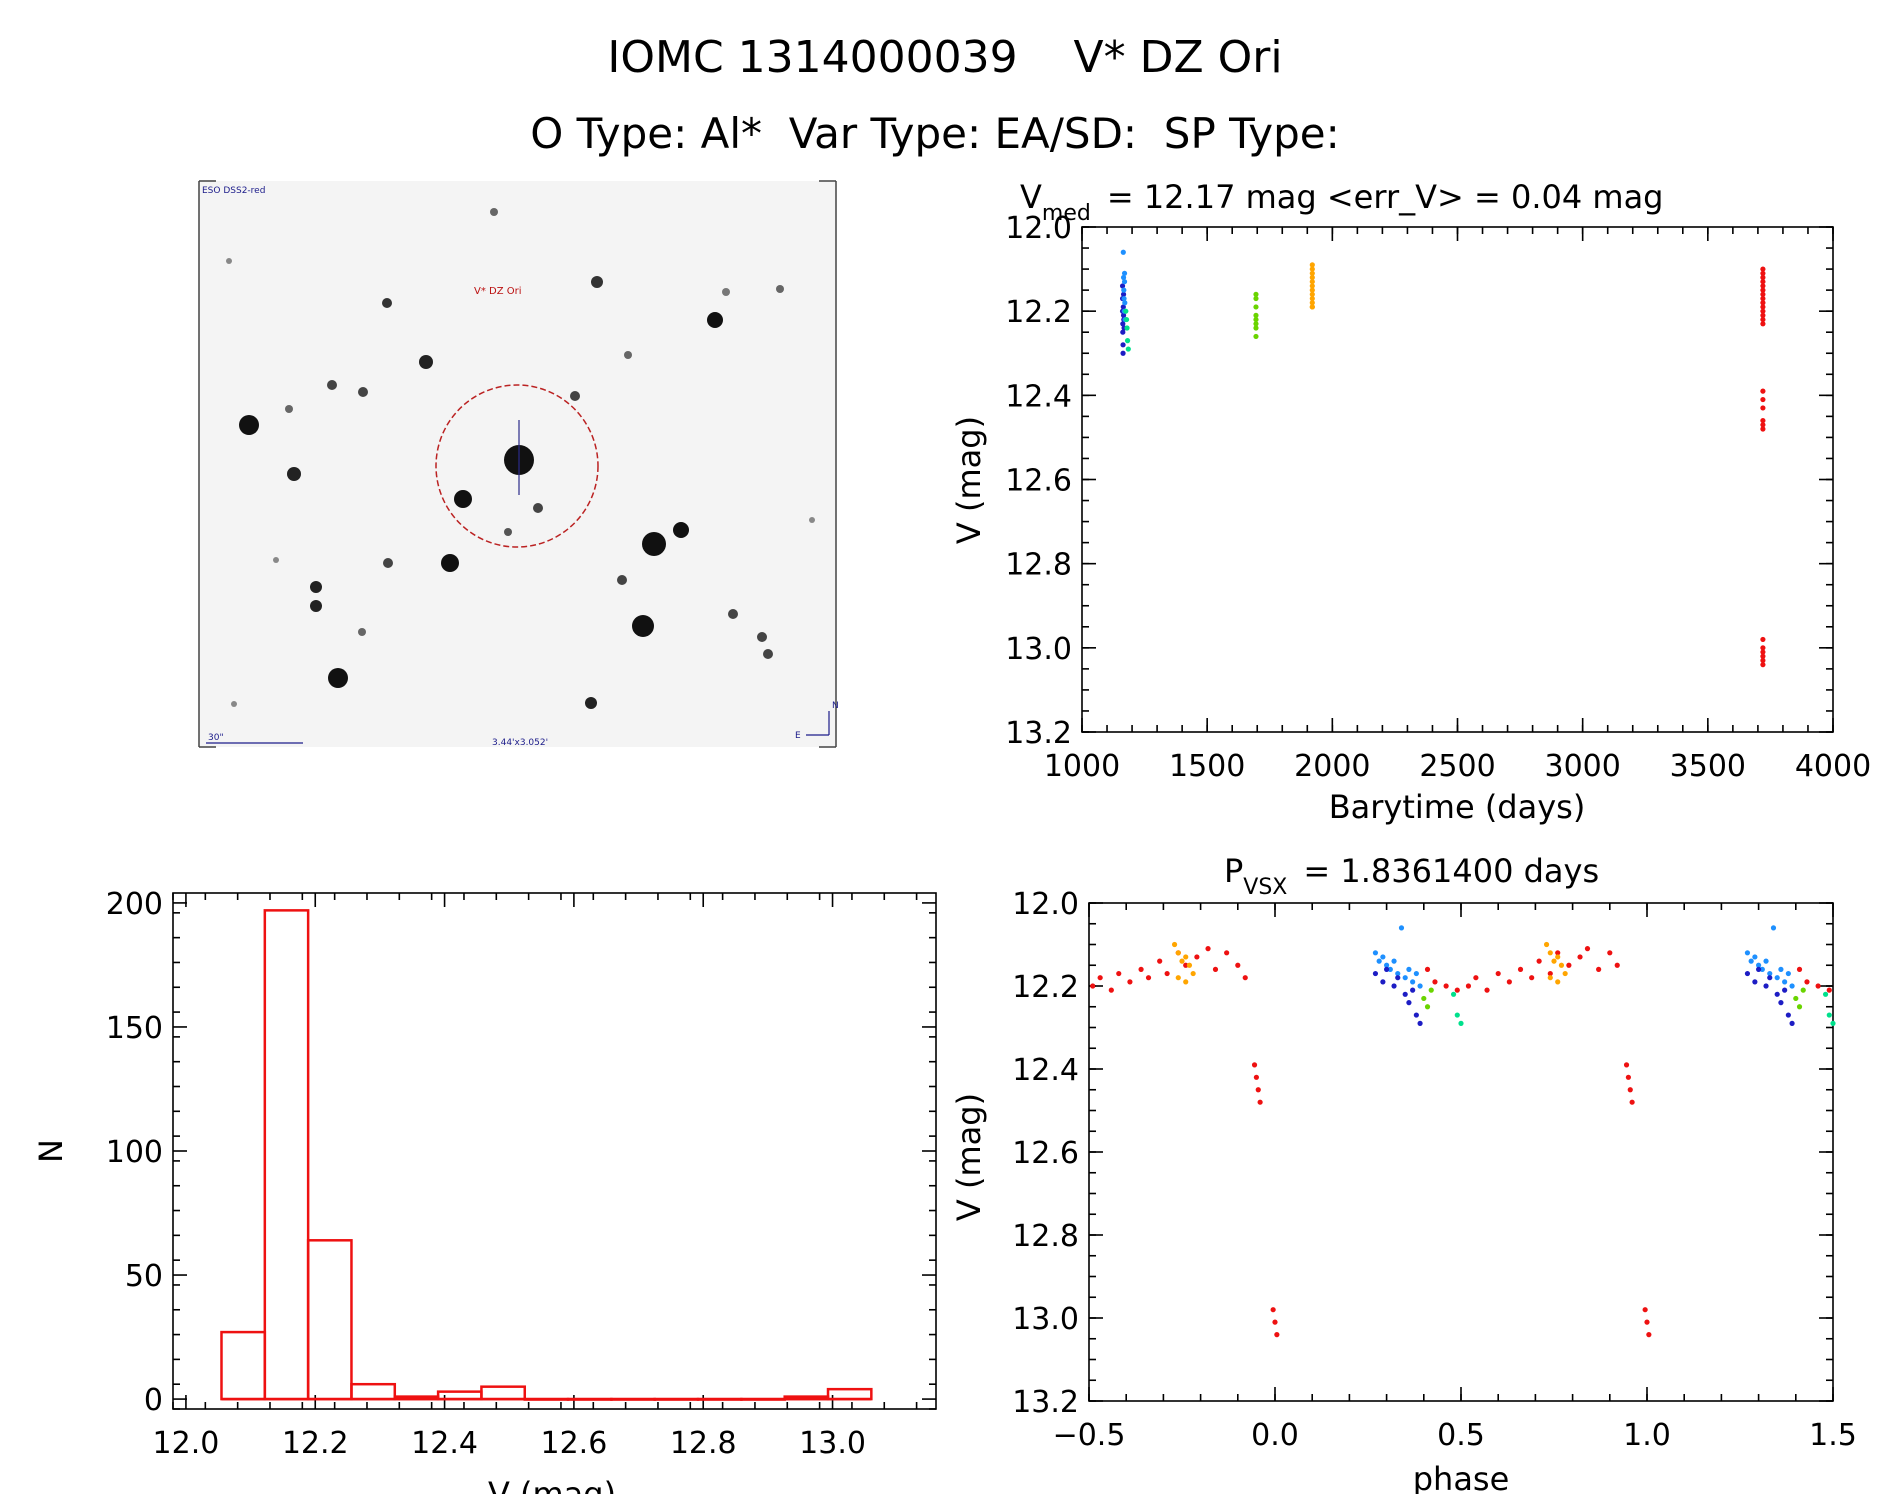  I want to click on y-tick-label: 150, so click(134, 1028).